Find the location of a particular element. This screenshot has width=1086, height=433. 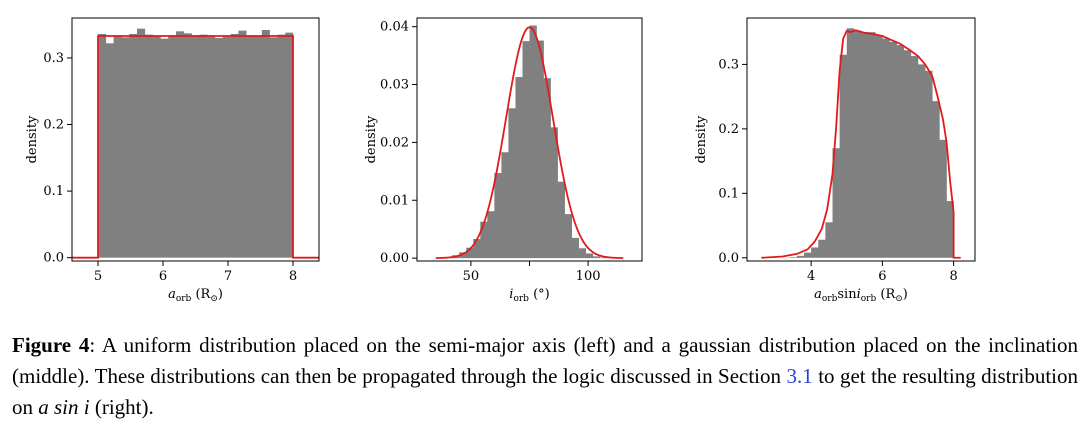

y-tick-label: 0.03 is located at coordinates (394, 85).